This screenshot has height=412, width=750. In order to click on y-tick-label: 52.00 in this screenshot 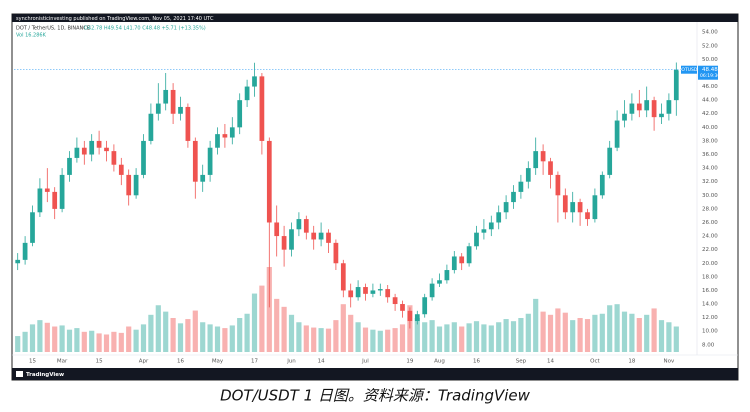, I will do `click(710, 46)`.